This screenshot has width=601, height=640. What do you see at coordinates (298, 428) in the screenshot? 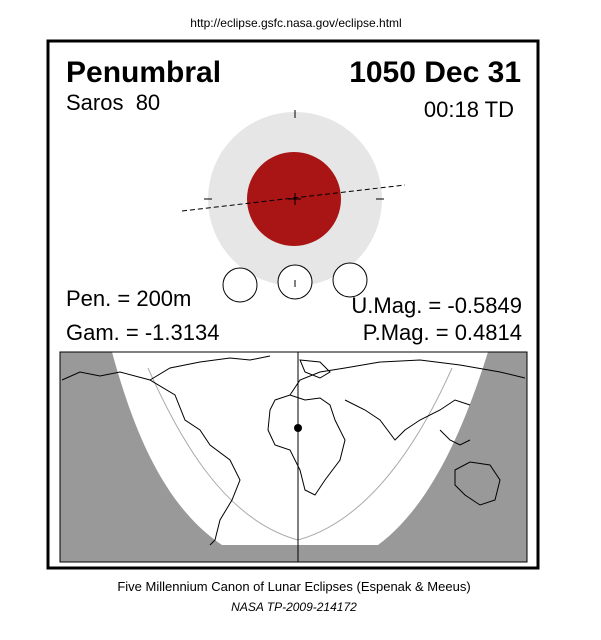
I see `sub-lunar-point` at bounding box center [298, 428].